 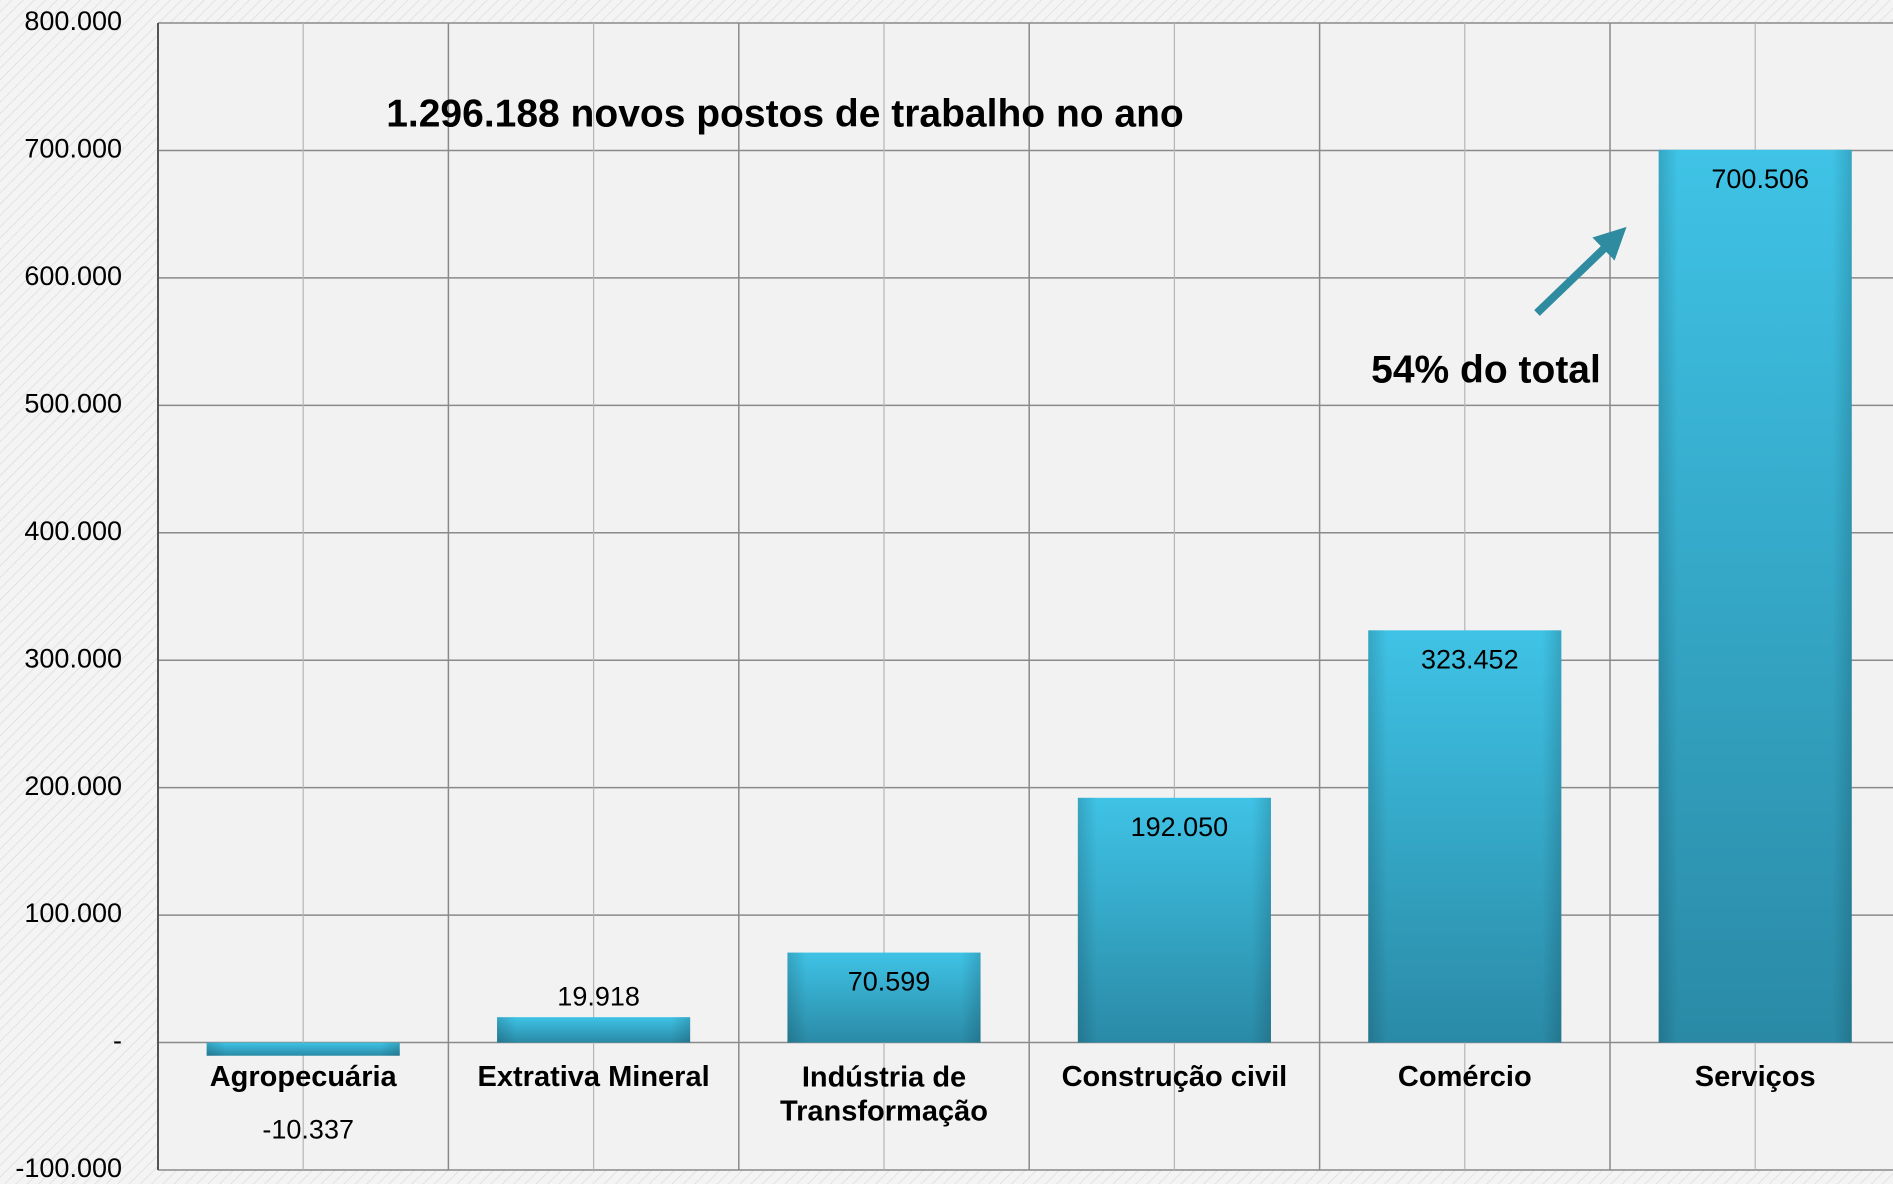 I want to click on value-label: 19.918, so click(x=598, y=996).